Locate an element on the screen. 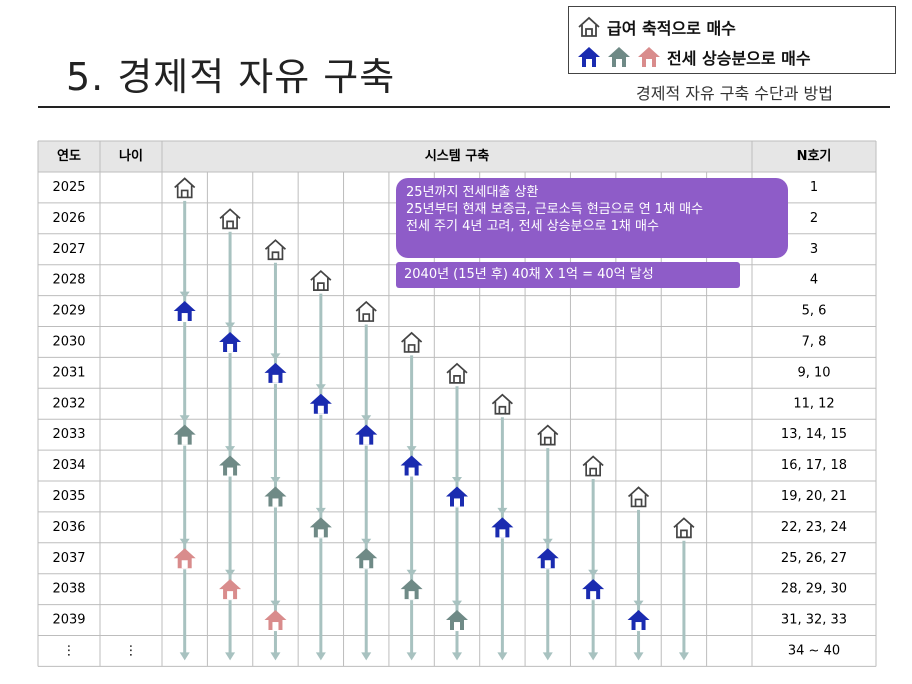  year-cell: 2026 is located at coordinates (68, 218).